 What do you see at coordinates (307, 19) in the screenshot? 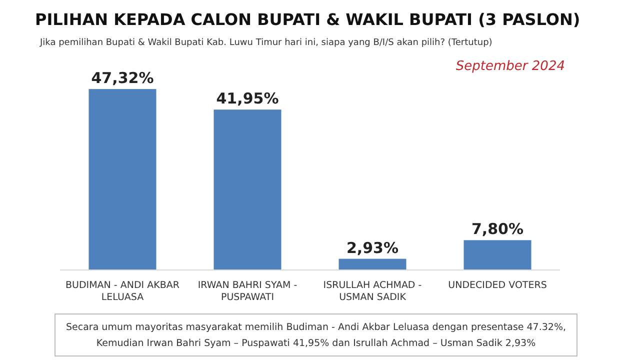
I see `chart-title: PILIHAN KEPADA CALON BUPATI & WAKIL BUPATI (3 PASLON)` at bounding box center [307, 19].